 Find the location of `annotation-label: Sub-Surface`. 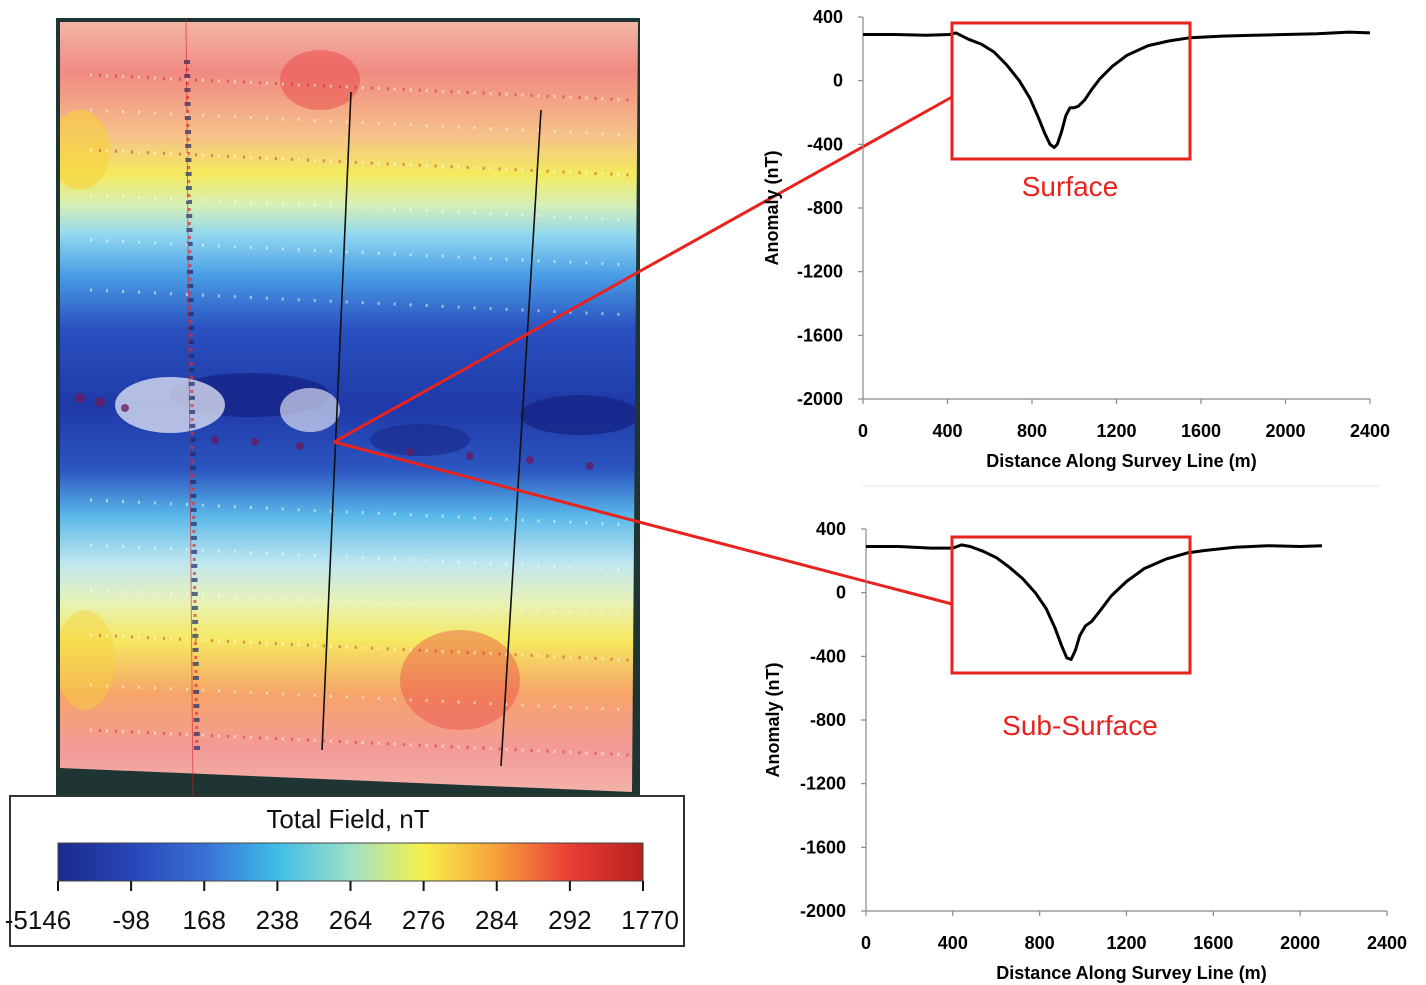

annotation-label: Sub-Surface is located at coordinates (1080, 725).